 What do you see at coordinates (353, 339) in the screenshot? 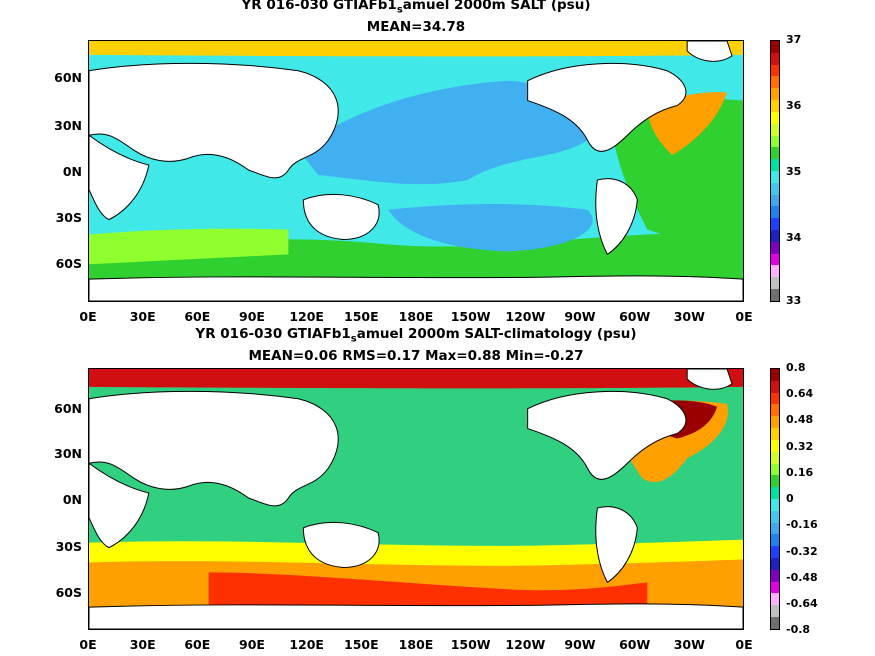
I see `panel2-title-subscript: s` at bounding box center [353, 339].